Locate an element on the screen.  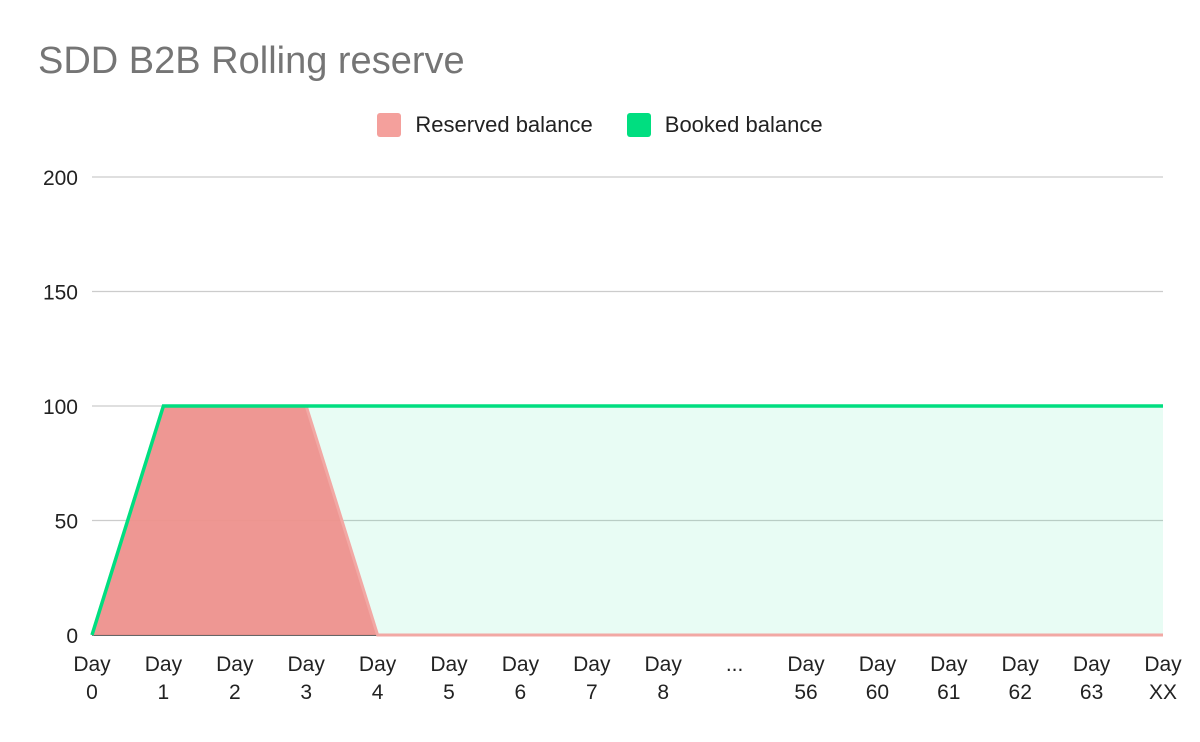
x-tick-label-12-line1: Day is located at coordinates (949, 664).